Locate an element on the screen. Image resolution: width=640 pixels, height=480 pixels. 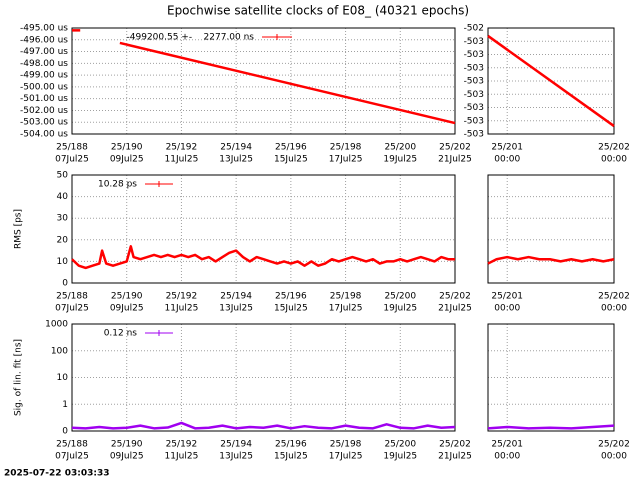
y-tick-label: -504.00 us is located at coordinates (44, 135).